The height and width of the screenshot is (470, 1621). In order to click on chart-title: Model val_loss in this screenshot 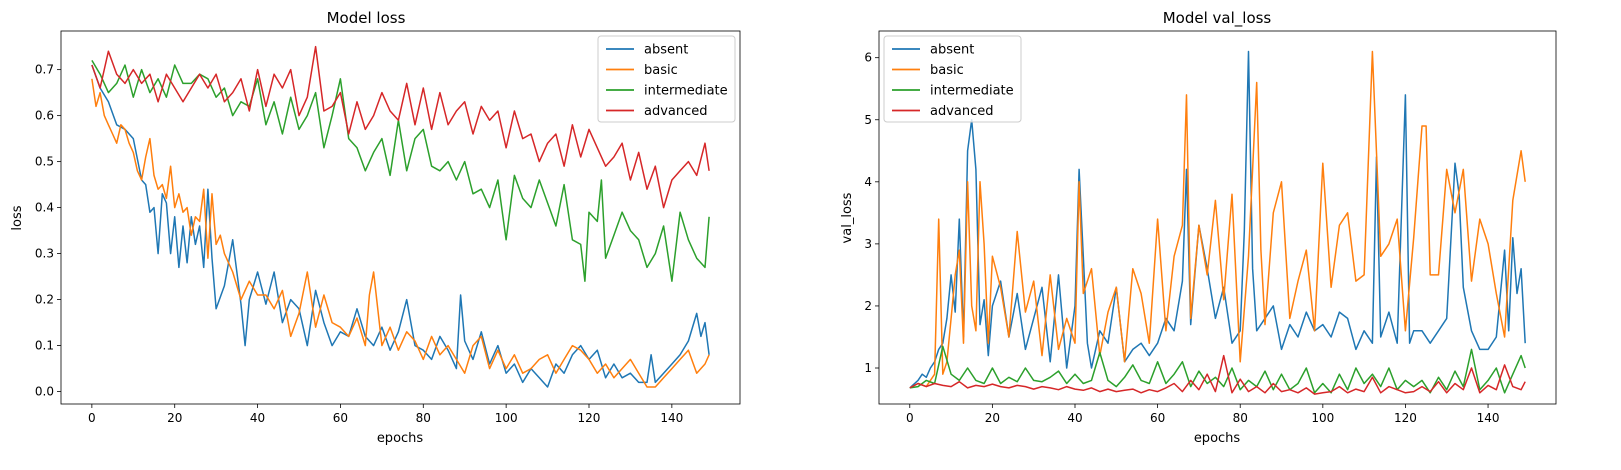, I will do `click(1217, 18)`.